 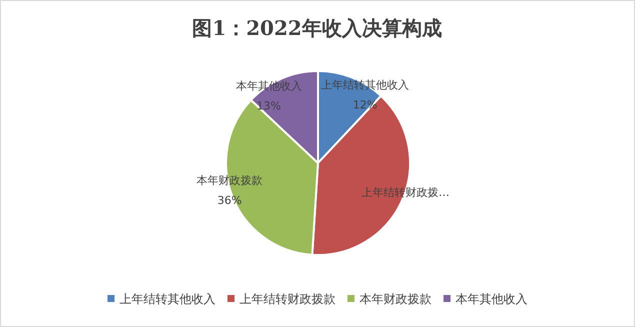 What do you see at coordinates (269, 95) in the screenshot?
I see `data-label: 本年其他收入 13%` at bounding box center [269, 95].